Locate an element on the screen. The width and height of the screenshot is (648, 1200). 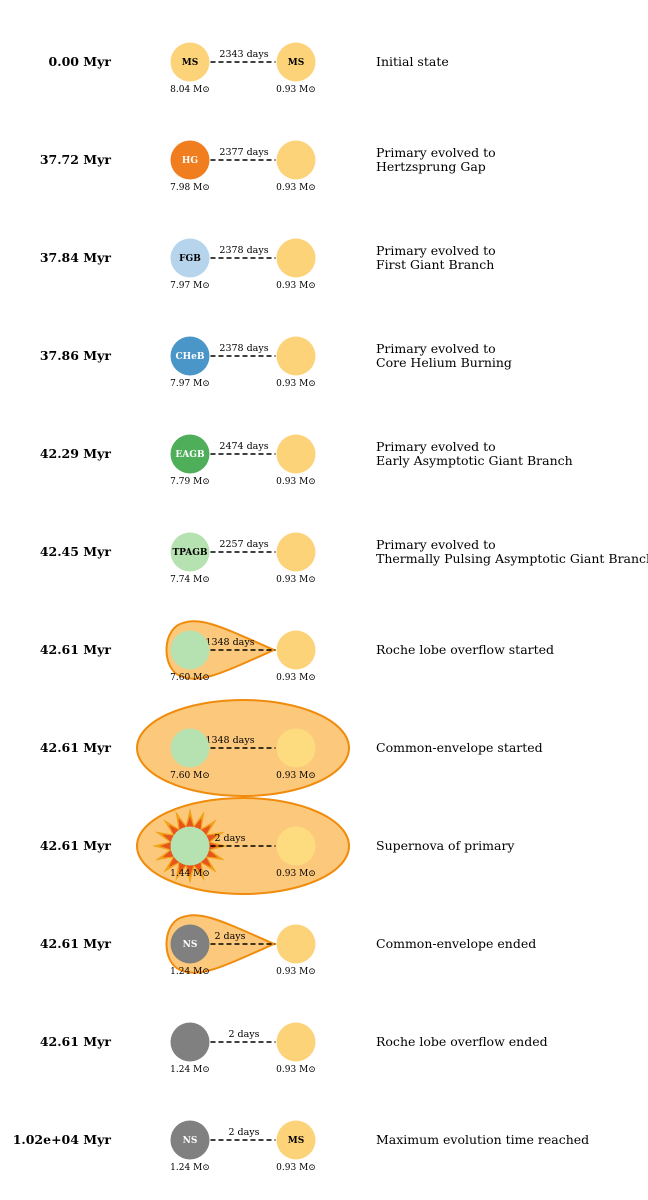
primary-type-label: MS is located at coordinates (190, 63).